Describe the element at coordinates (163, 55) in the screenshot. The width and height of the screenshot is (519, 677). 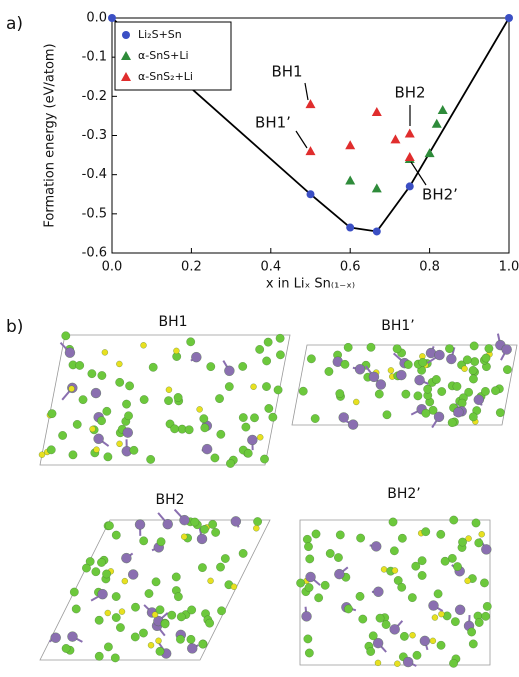
I see `legend-label: α-SnS+Li` at that location.